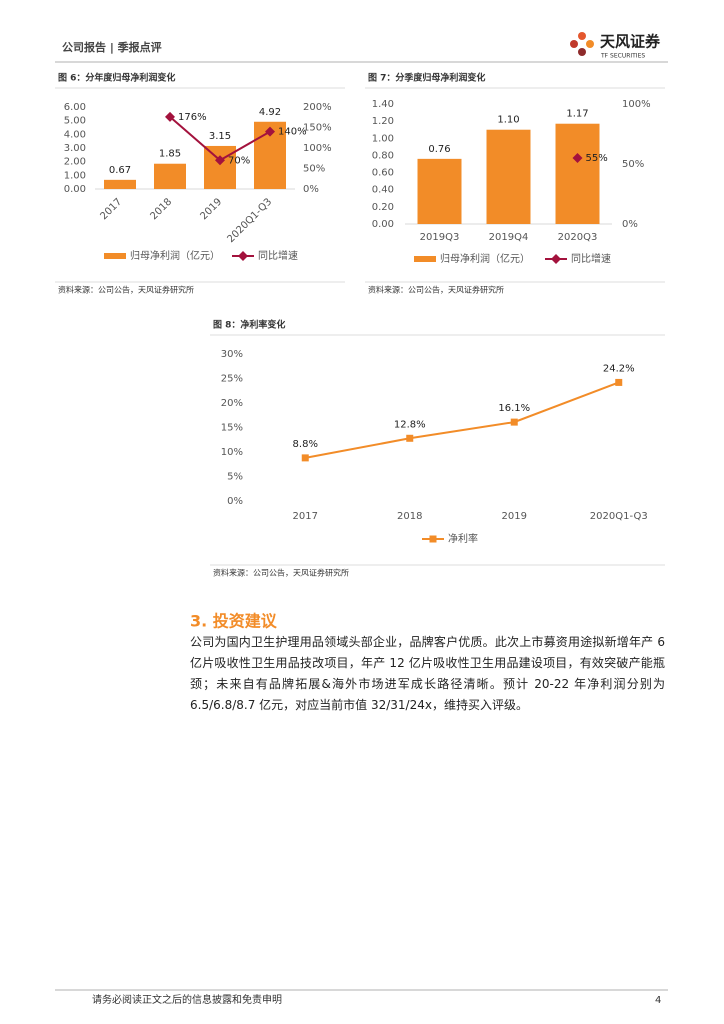 Image resolution: width=724 pixels, height=1024 pixels. Describe the element at coordinates (292, 132) in the screenshot. I see `line-value-label: 140%` at that location.